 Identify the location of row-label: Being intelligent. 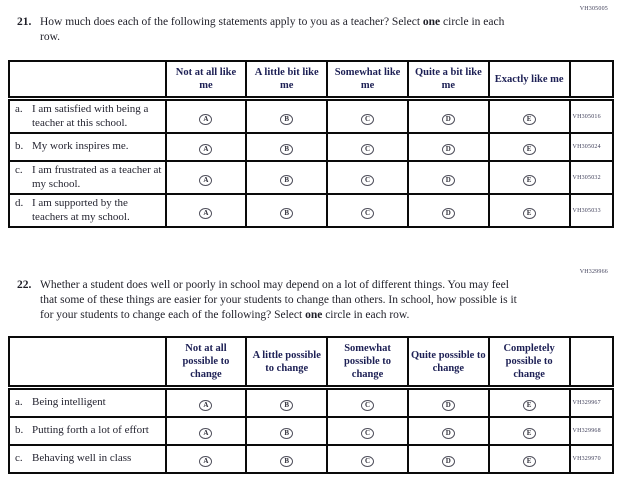
(69, 402).